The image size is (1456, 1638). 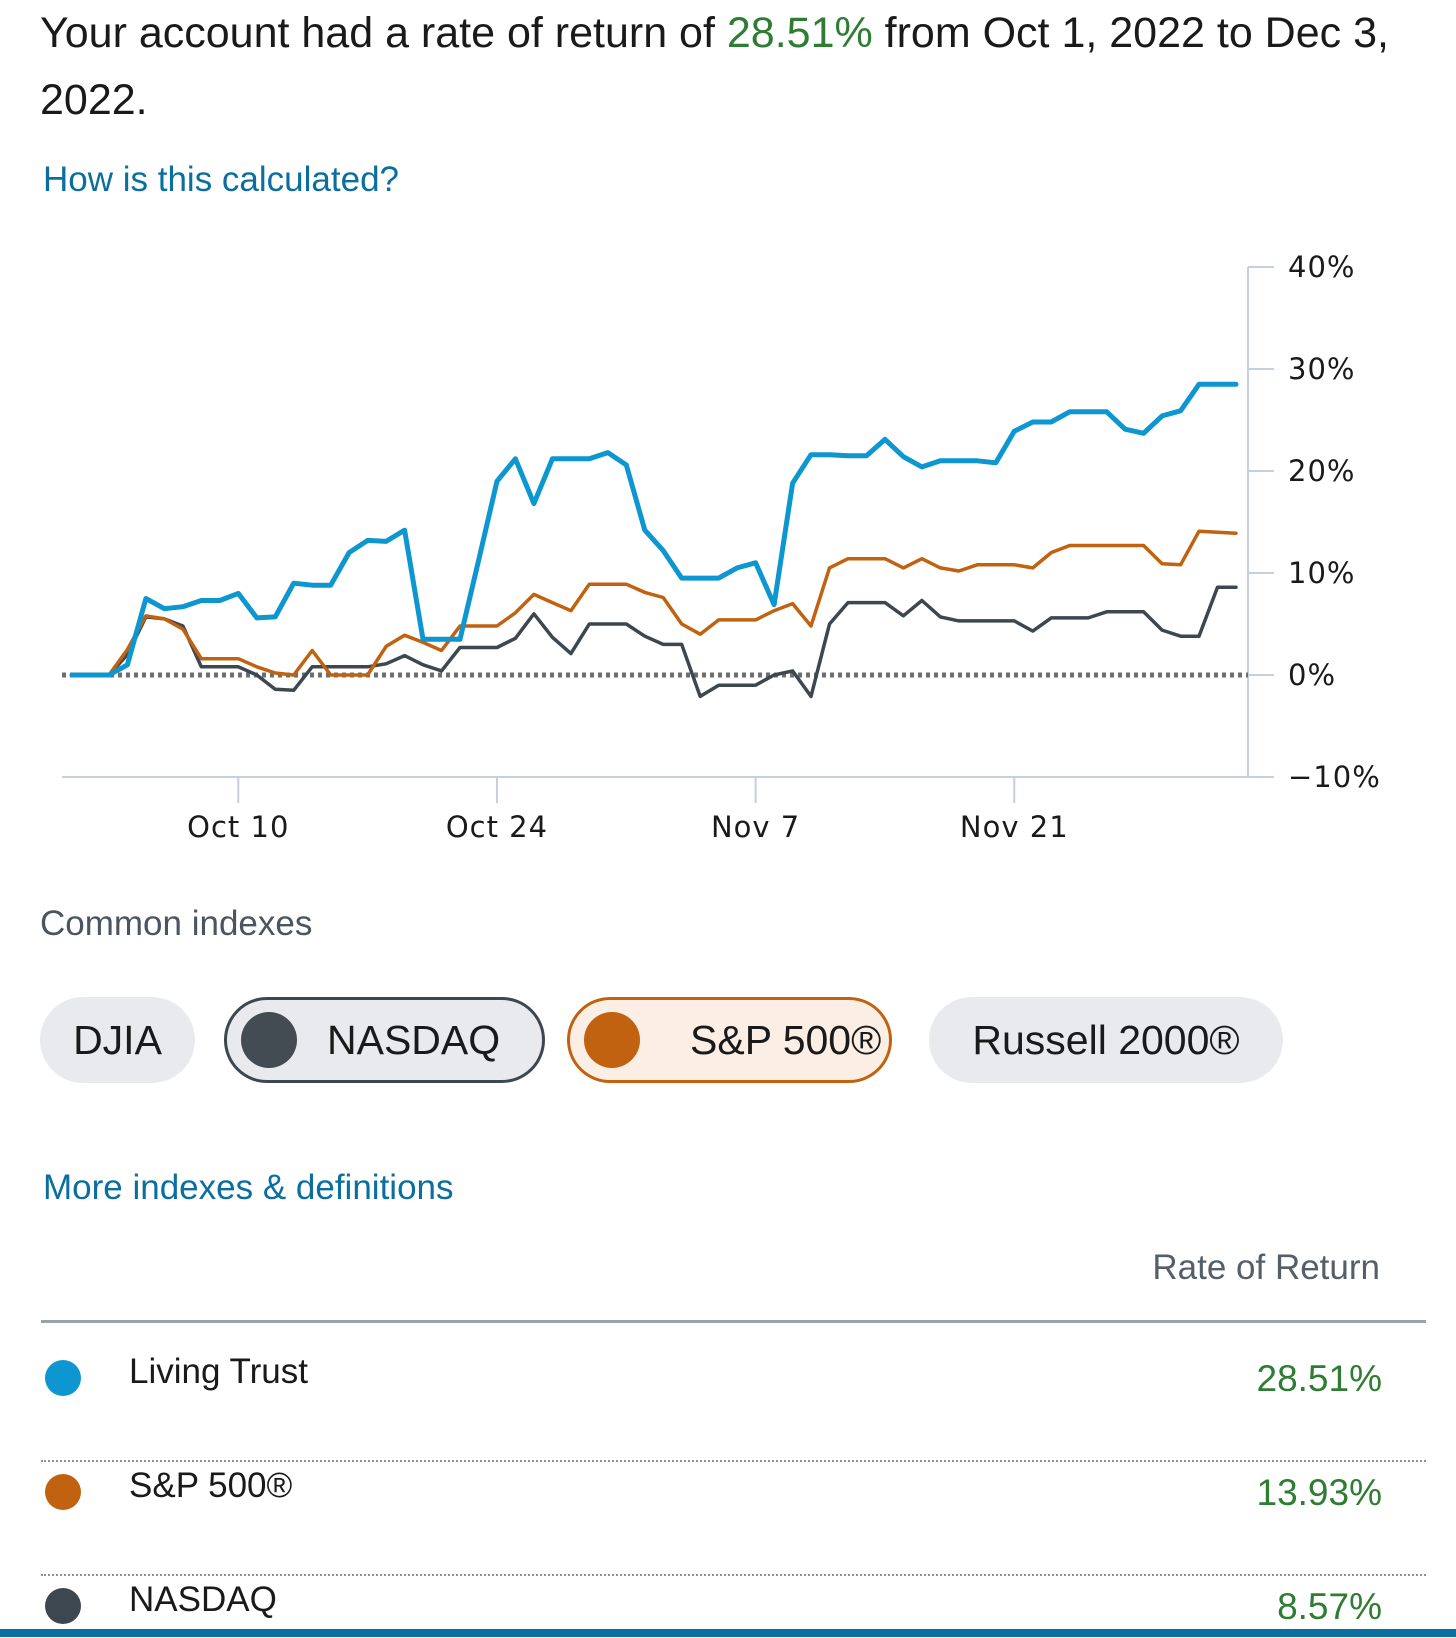 What do you see at coordinates (1329, 1606) in the screenshot?
I see `row-value: 8.57%` at bounding box center [1329, 1606].